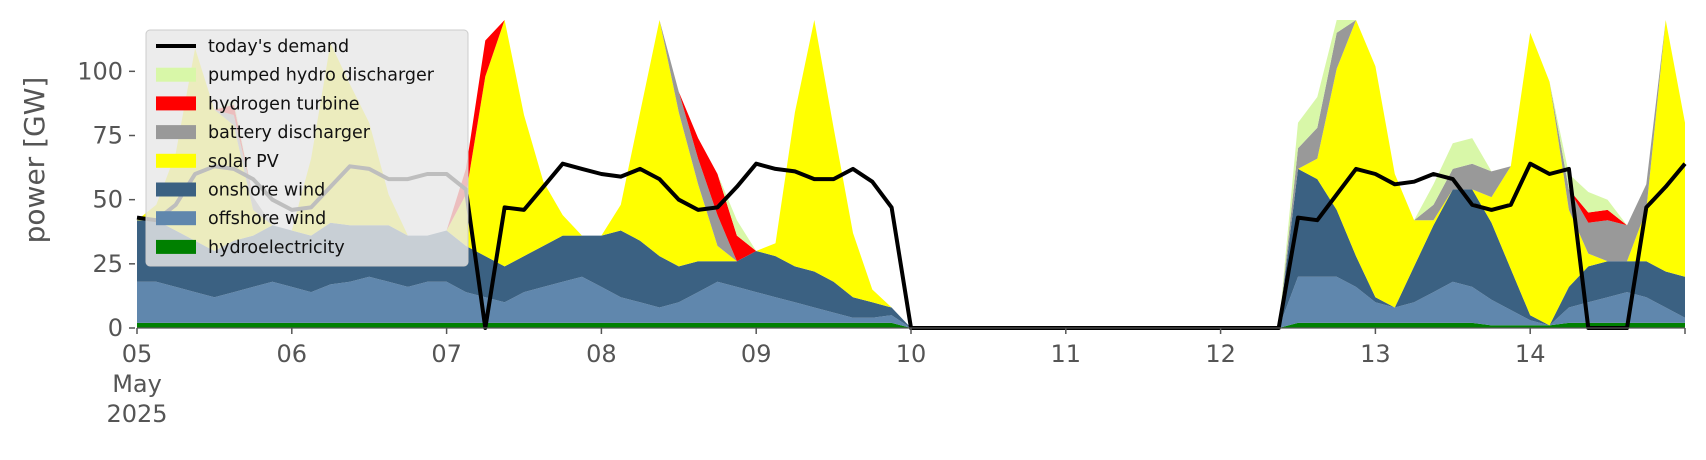  I want to click on x-tick-label: 11, so click(1066, 354).